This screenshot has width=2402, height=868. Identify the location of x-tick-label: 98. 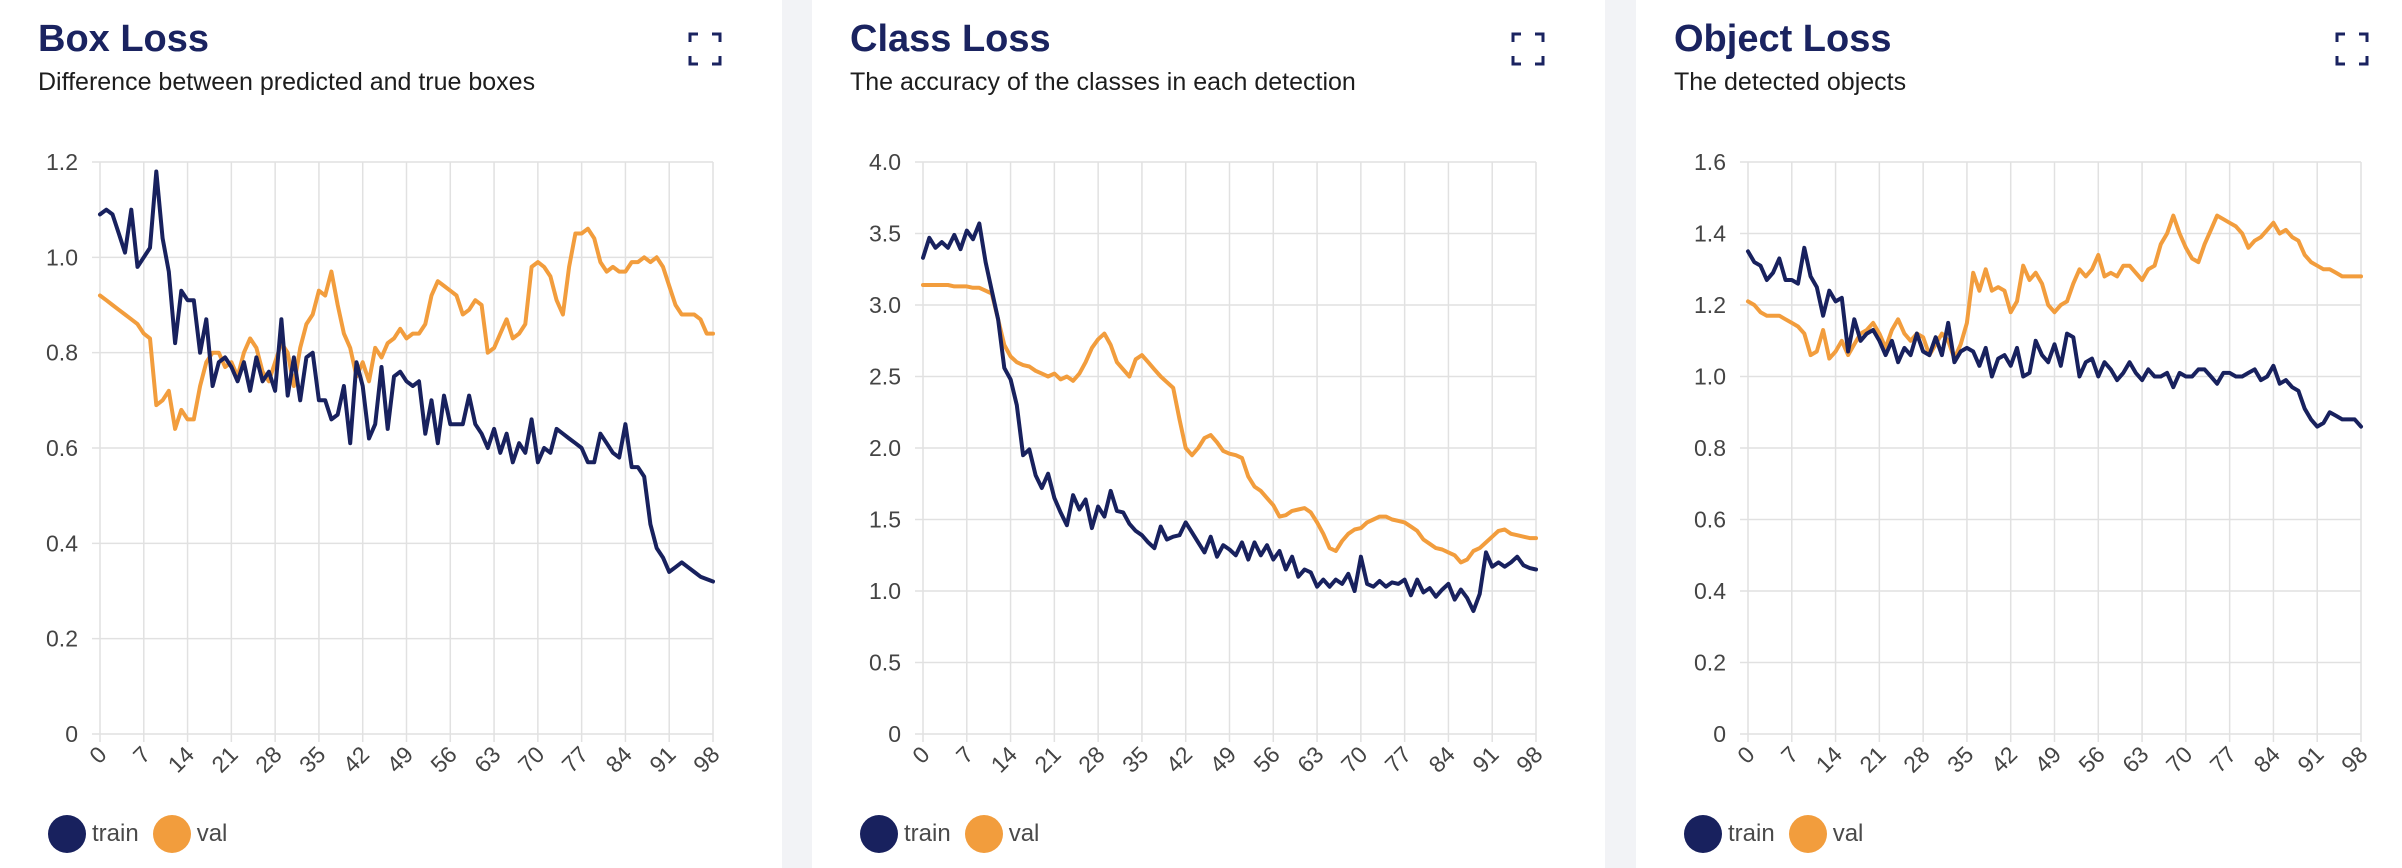
(2354, 759).